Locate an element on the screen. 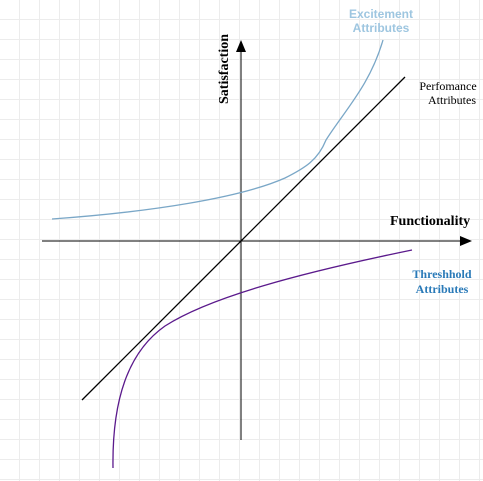  x-axis-label: Functionality is located at coordinates (430, 221).